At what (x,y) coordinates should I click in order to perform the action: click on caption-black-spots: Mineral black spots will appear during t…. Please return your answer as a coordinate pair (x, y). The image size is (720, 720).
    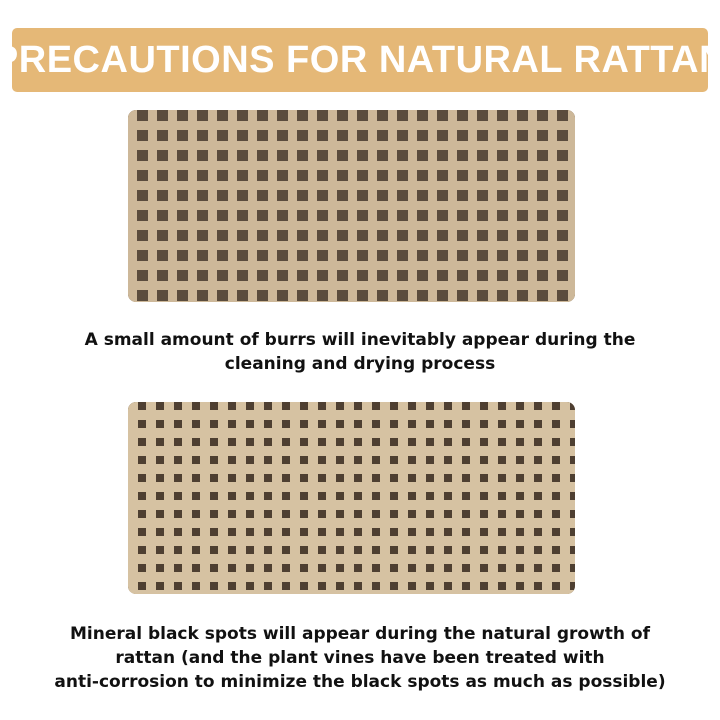
    Looking at the image, I should click on (360, 658).